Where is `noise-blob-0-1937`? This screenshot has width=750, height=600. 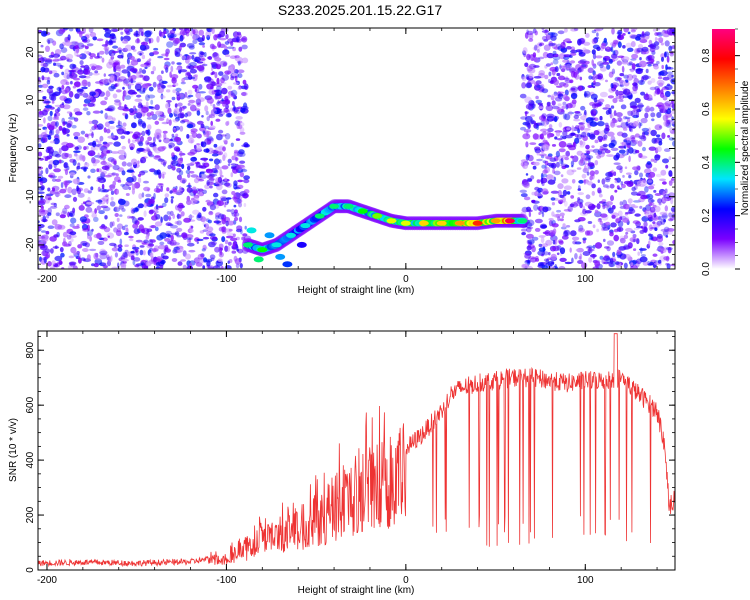 noise-blob-0-1937 is located at coordinates (226, 179).